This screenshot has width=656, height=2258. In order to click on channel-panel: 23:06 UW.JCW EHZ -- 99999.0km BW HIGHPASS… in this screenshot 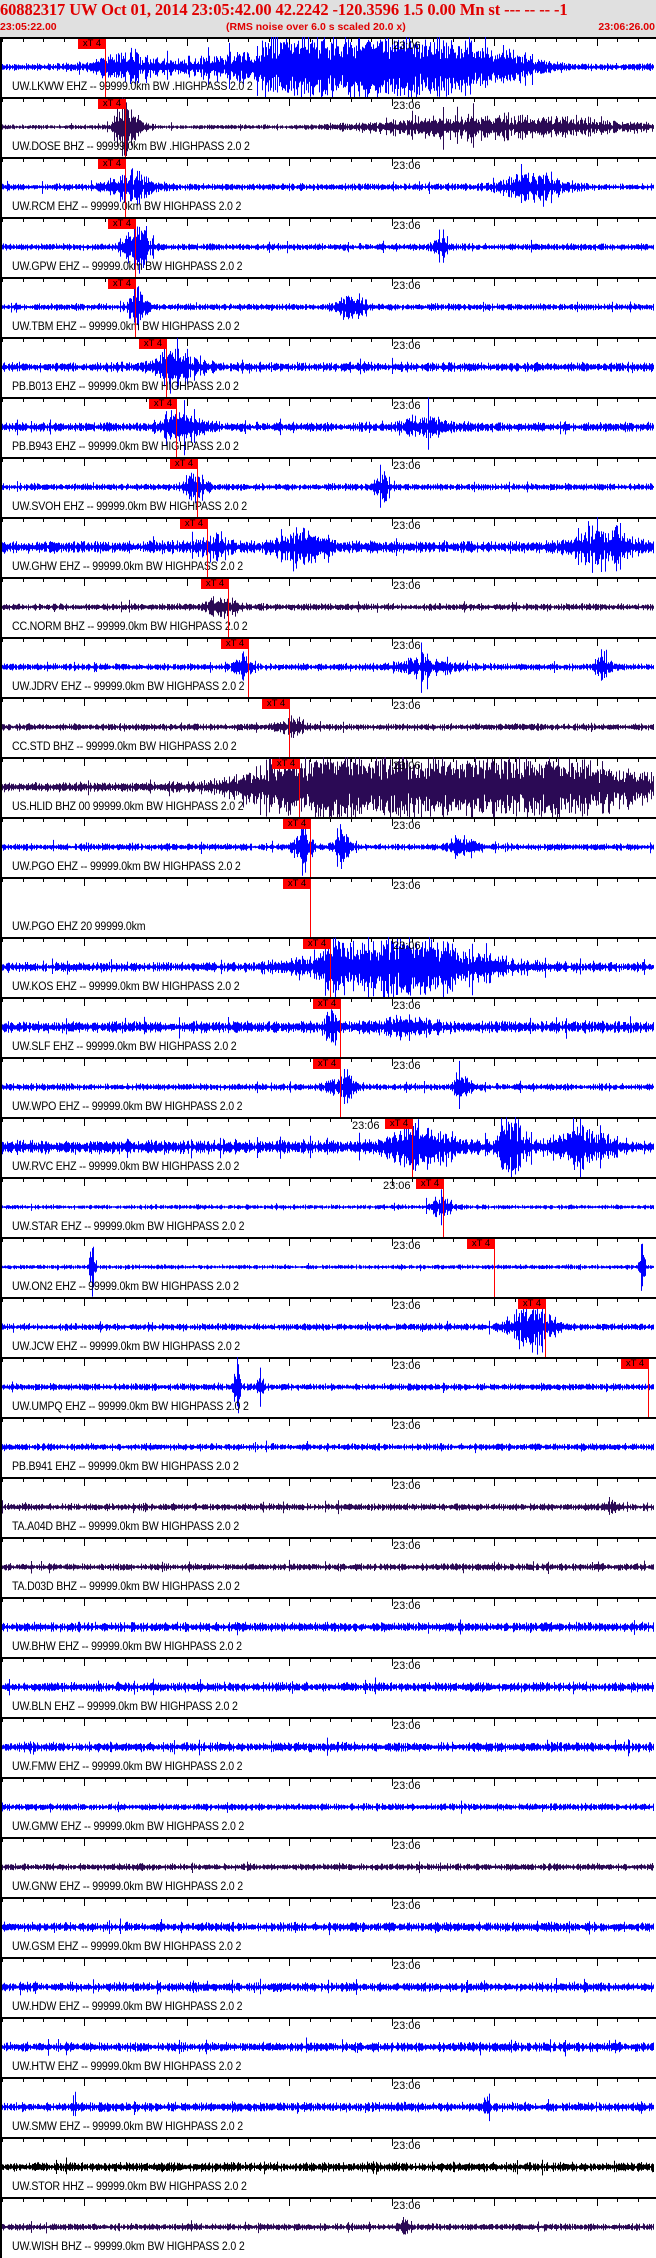, I will do `click(329, 1327)`.